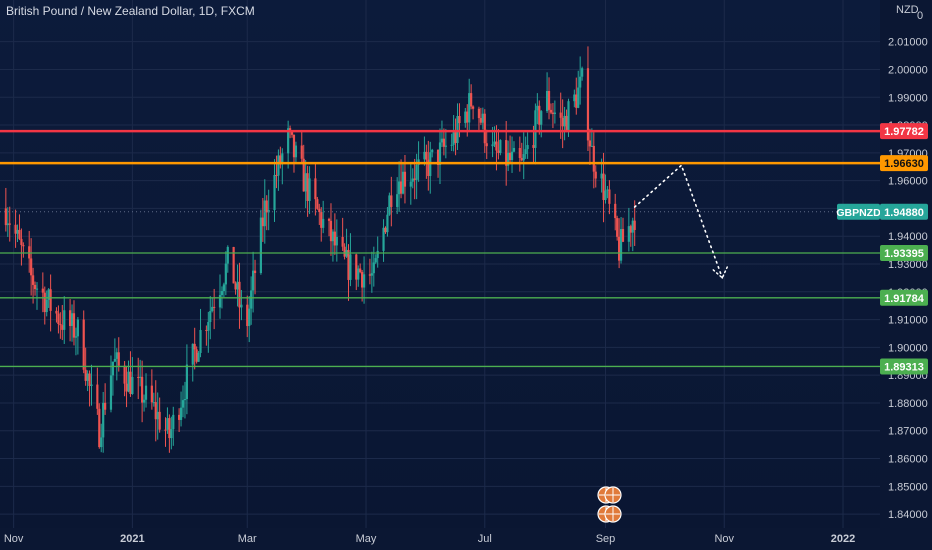 This screenshot has width=932, height=550. What do you see at coordinates (908, 98) in the screenshot?
I see `y-tick-label: 1.99000` at bounding box center [908, 98].